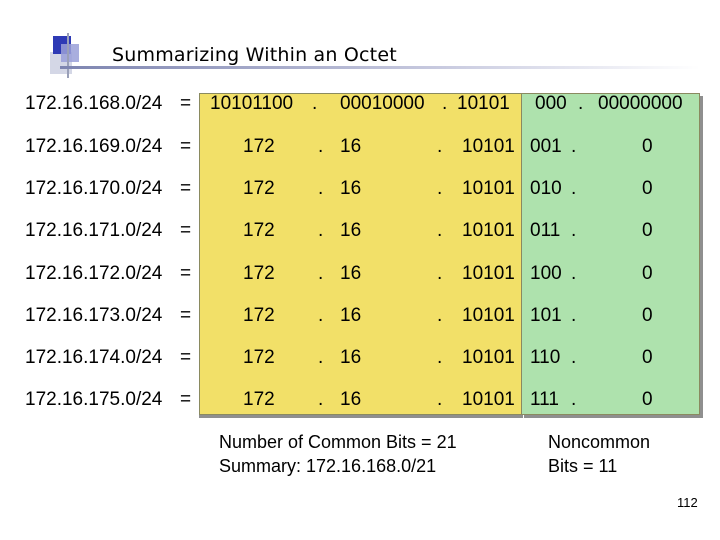  I want to click on address-row: 172.16.175.0/24 = 172. 16. 10101 111. 0, so click(360, 404).